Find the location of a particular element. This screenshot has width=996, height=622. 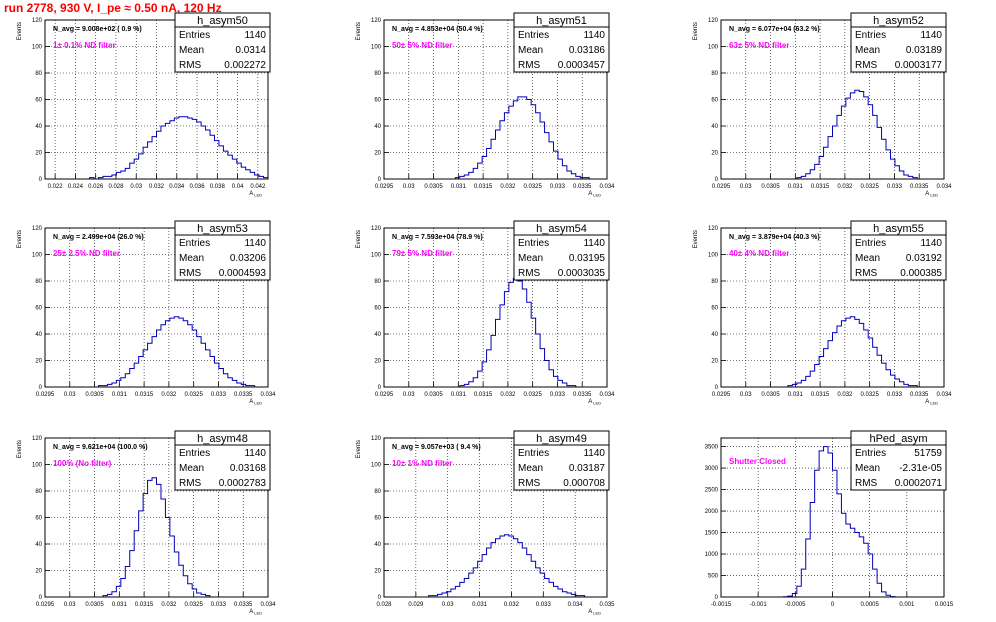

stats-value: 0.03186 is located at coordinates (587, 50).